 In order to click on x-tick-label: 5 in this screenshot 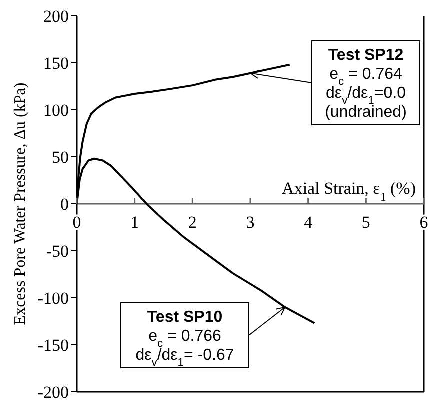, I will do `click(366, 222)`.